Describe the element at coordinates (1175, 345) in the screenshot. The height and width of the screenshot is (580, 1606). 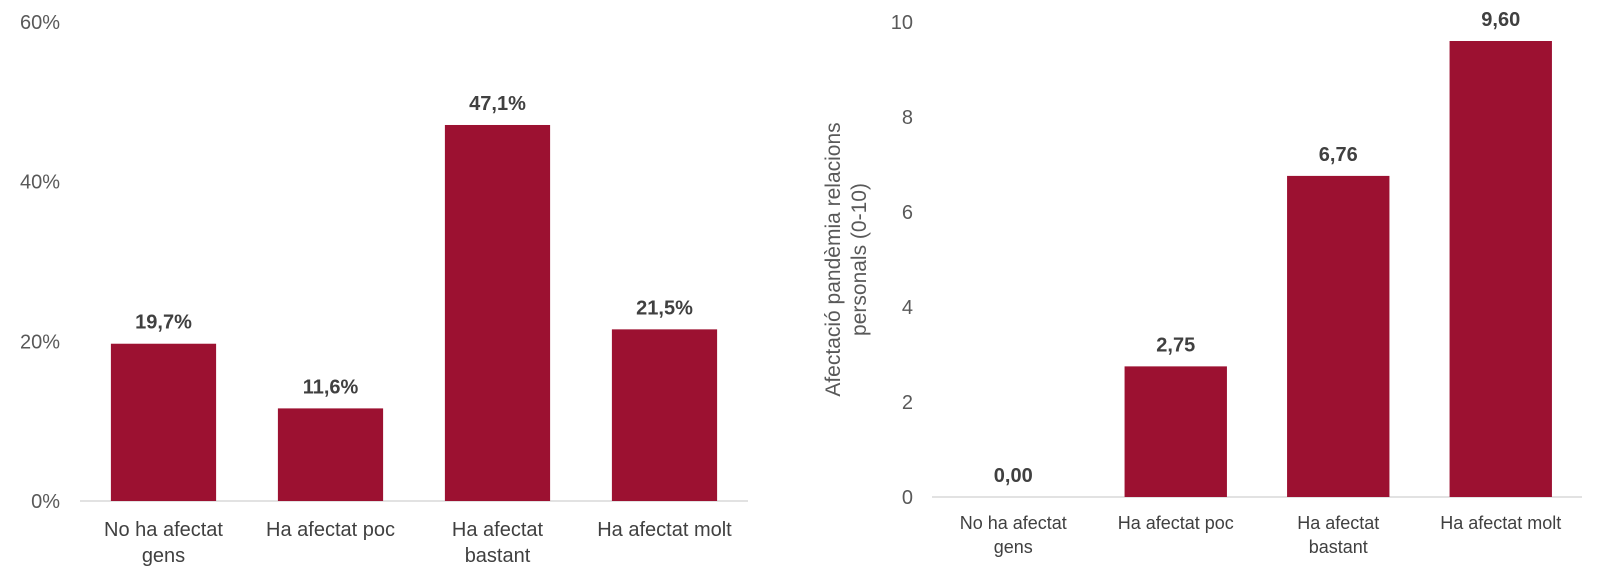
I see `data-label: 2,75` at that location.